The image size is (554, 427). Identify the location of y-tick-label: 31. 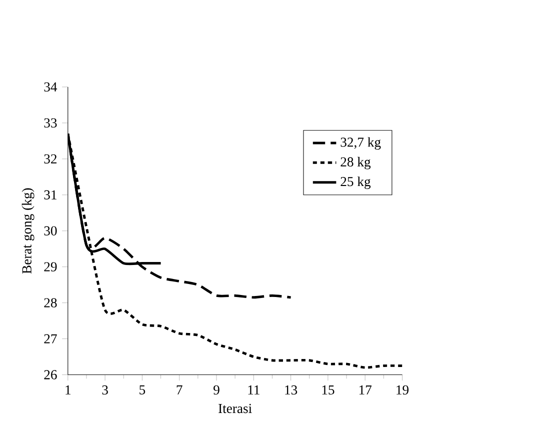
(50, 195).